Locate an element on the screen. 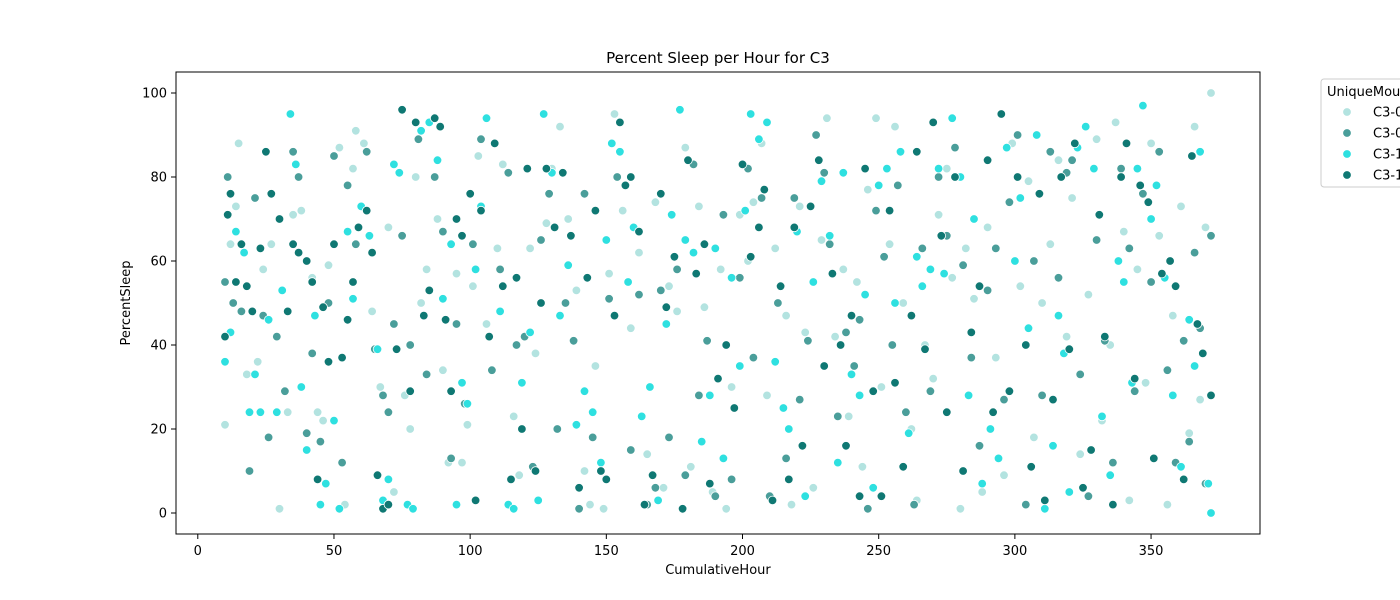  y-tick-label: 20 is located at coordinates (158, 430).